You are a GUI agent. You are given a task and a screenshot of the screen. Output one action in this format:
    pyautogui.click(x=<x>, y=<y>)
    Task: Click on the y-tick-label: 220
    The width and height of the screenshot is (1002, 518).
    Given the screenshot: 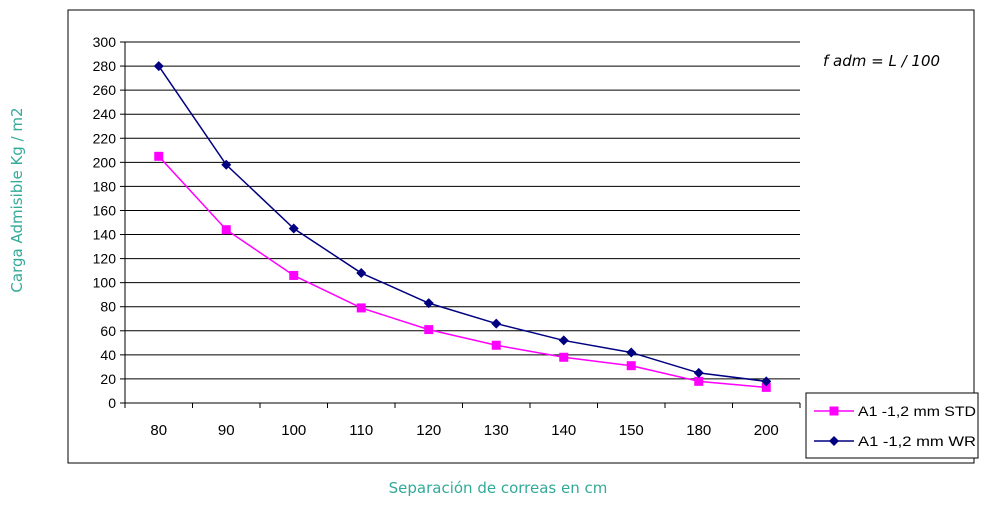 What is the action you would take?
    pyautogui.click(x=105, y=138)
    